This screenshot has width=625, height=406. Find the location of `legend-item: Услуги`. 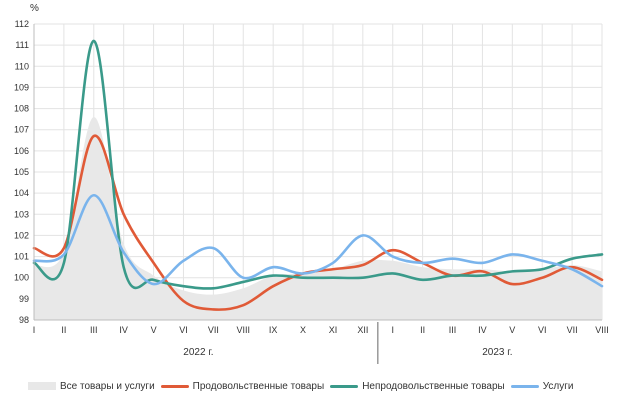

legend-item: Услуги is located at coordinates (542, 386).